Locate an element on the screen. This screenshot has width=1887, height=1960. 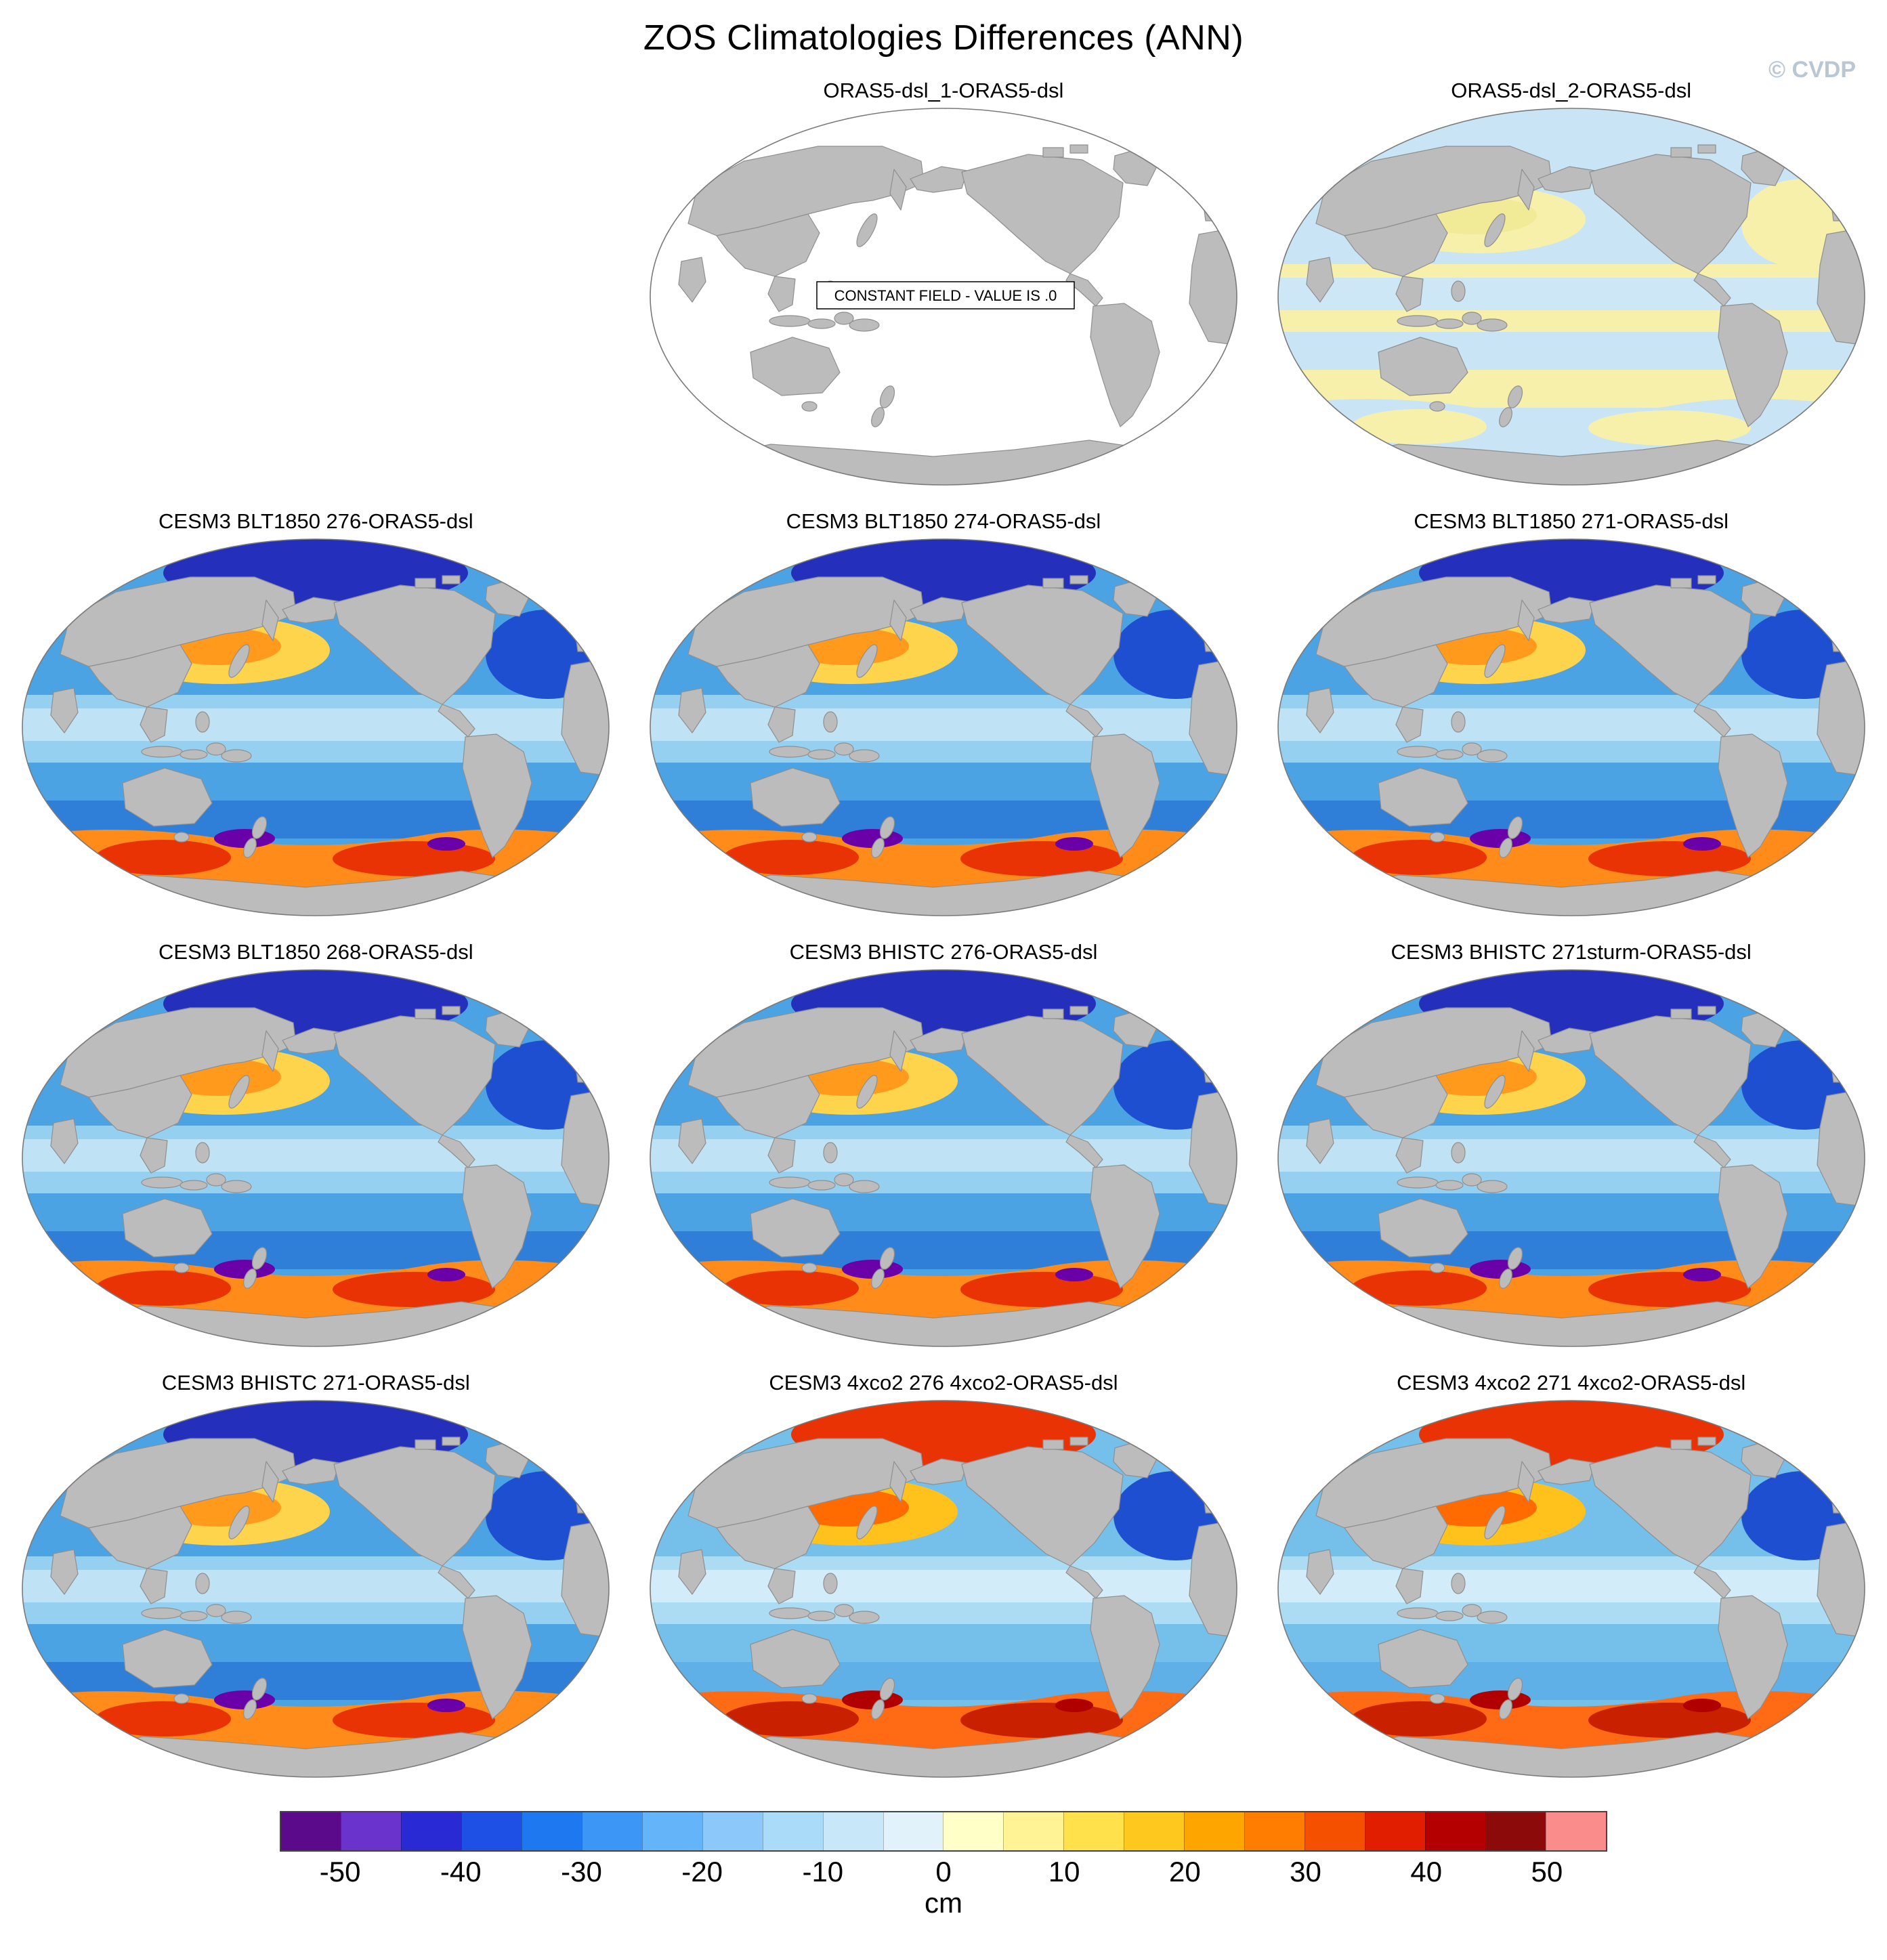
panel-title: CESM3 BHISTC 271sturm-ORAS5-dsl is located at coordinates (1572, 952).